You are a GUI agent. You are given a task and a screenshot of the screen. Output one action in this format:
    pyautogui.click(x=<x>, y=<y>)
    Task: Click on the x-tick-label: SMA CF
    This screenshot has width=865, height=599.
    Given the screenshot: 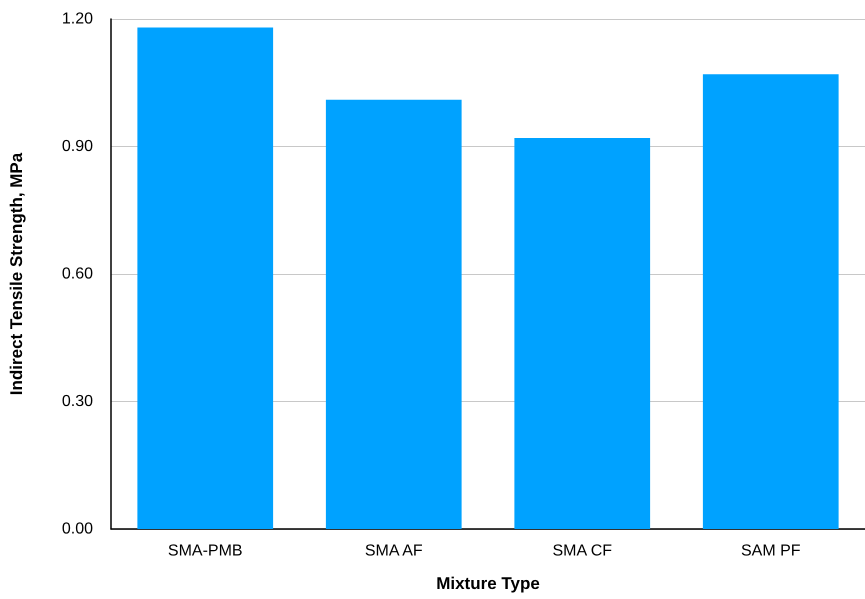 What is the action you would take?
    pyautogui.click(x=582, y=551)
    